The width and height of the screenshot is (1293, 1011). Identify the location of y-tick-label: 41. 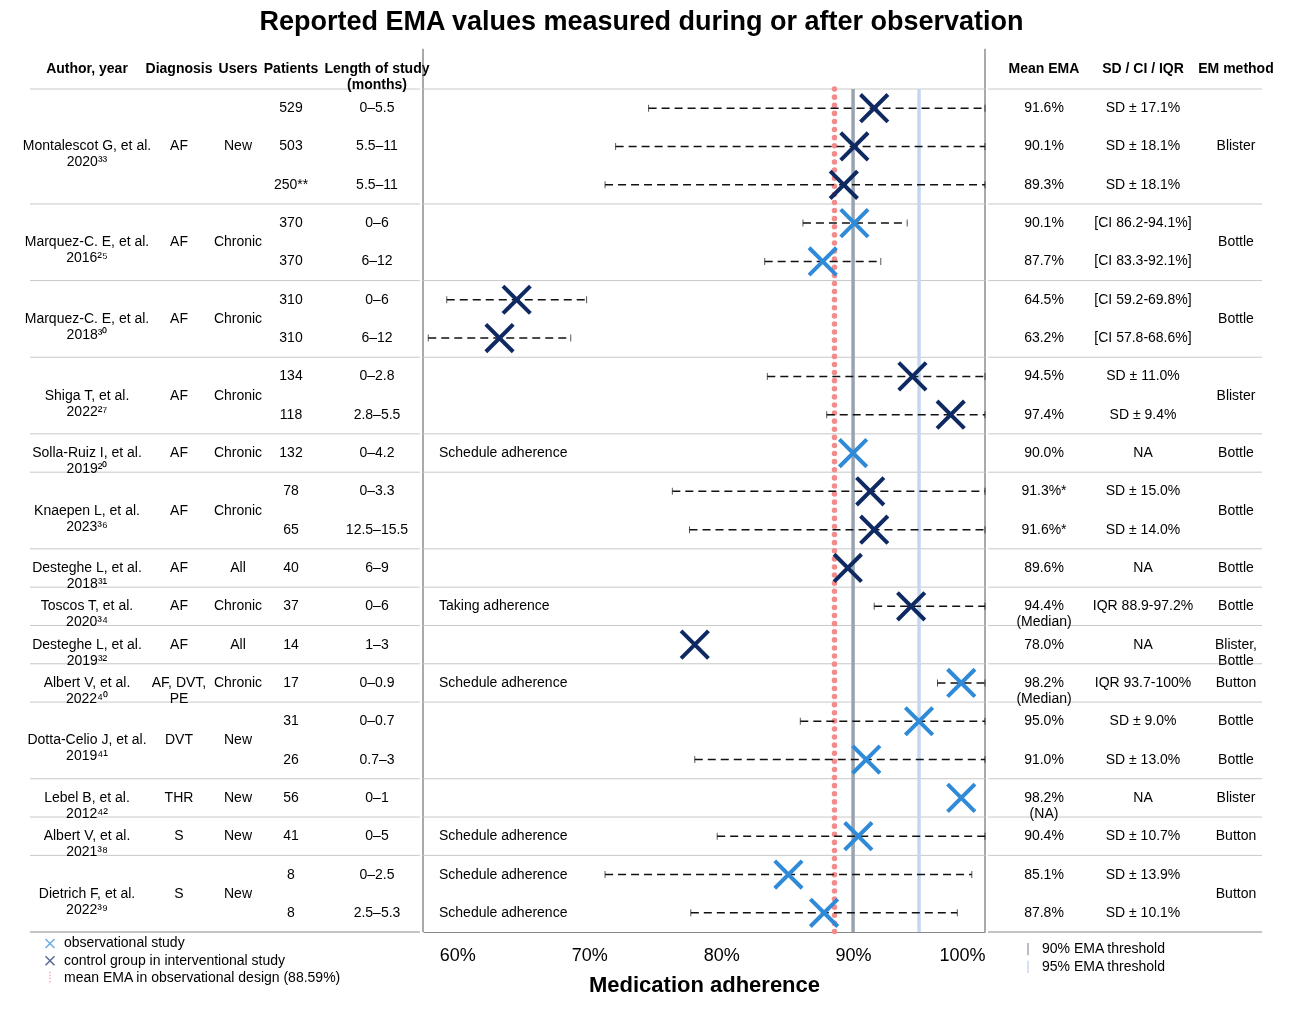
(291, 835).